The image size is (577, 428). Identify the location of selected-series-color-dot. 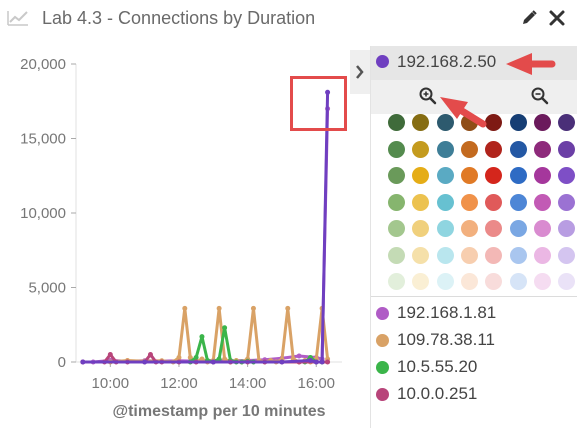
(382, 61).